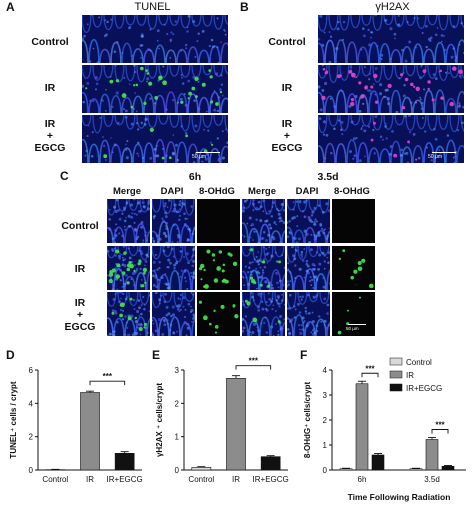  Describe the element at coordinates (125, 479) in the screenshot. I see `chart-d-xtick-2: IR+EGCG` at that location.